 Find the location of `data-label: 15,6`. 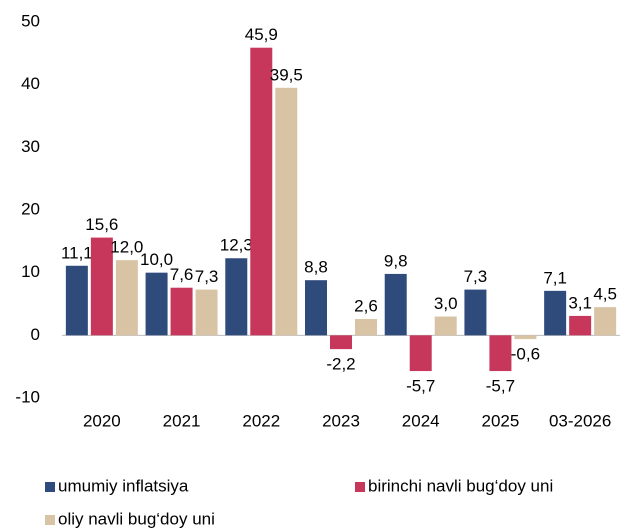

data-label: 15,6 is located at coordinates (101, 224).